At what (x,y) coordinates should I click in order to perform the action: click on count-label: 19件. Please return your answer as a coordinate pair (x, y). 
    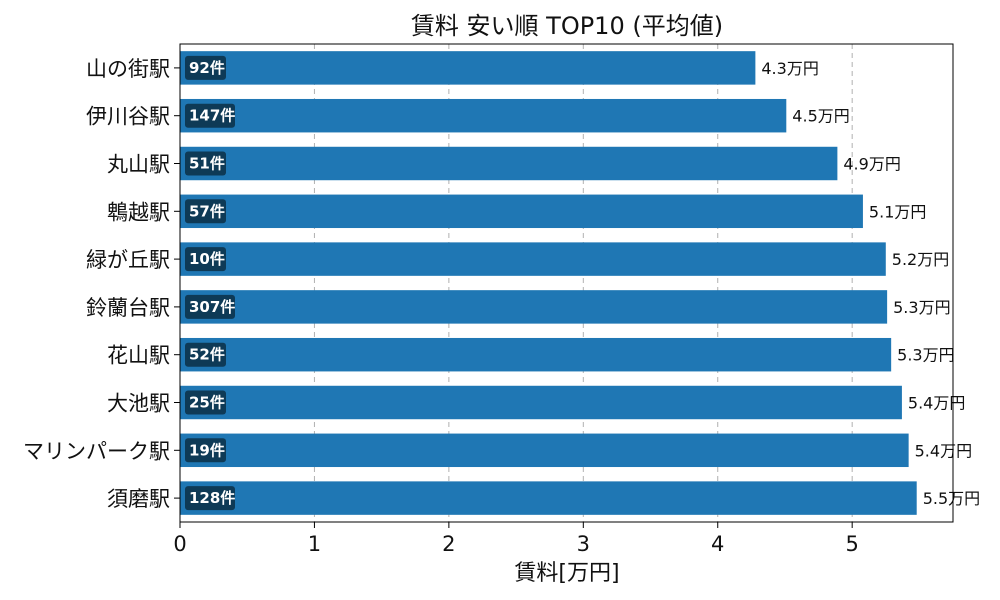
    Looking at the image, I should click on (207, 450).